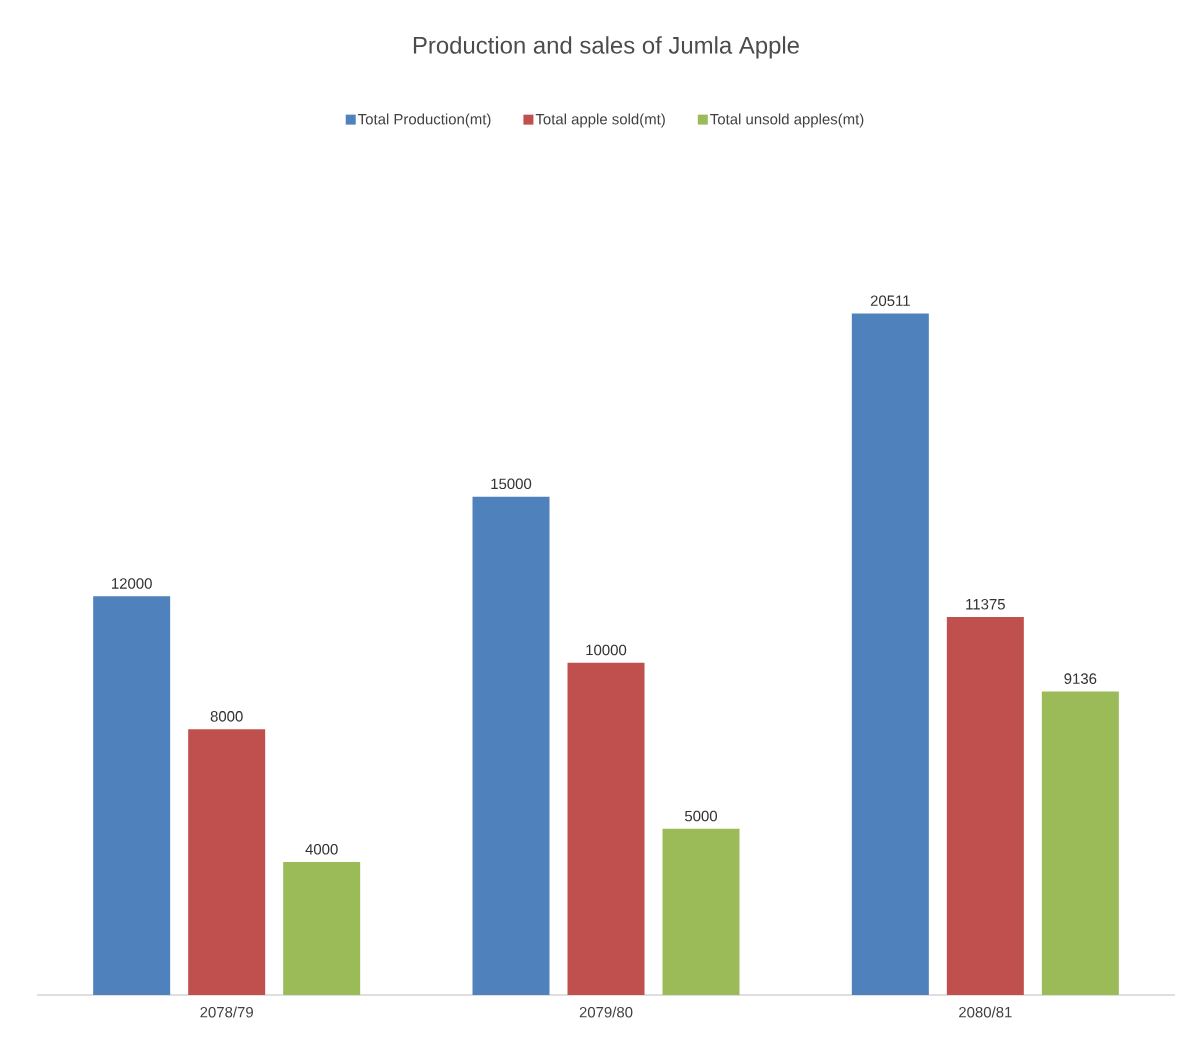  What do you see at coordinates (321, 849) in the screenshot?
I see `data-label: 4000` at bounding box center [321, 849].